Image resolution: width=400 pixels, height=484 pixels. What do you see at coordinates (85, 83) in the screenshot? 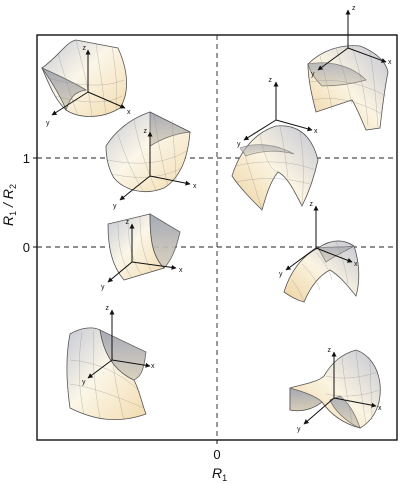
I see `paraboloid-top-left: z x y` at bounding box center [85, 83].